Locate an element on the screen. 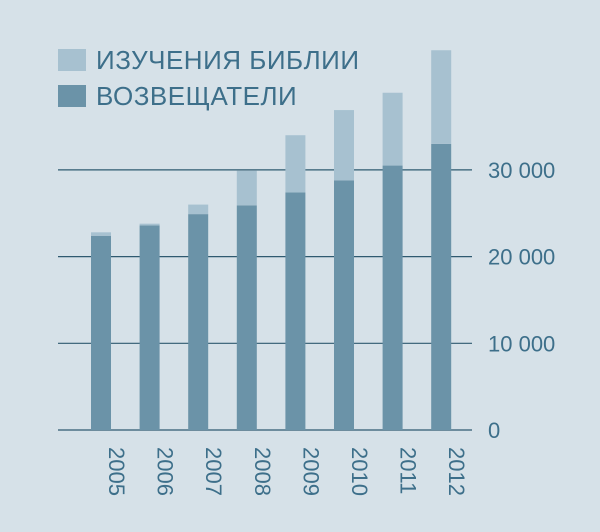  legend-label-bible-studies: ИЗУЧЕНИЯ БИБЛИИ is located at coordinates (228, 60).